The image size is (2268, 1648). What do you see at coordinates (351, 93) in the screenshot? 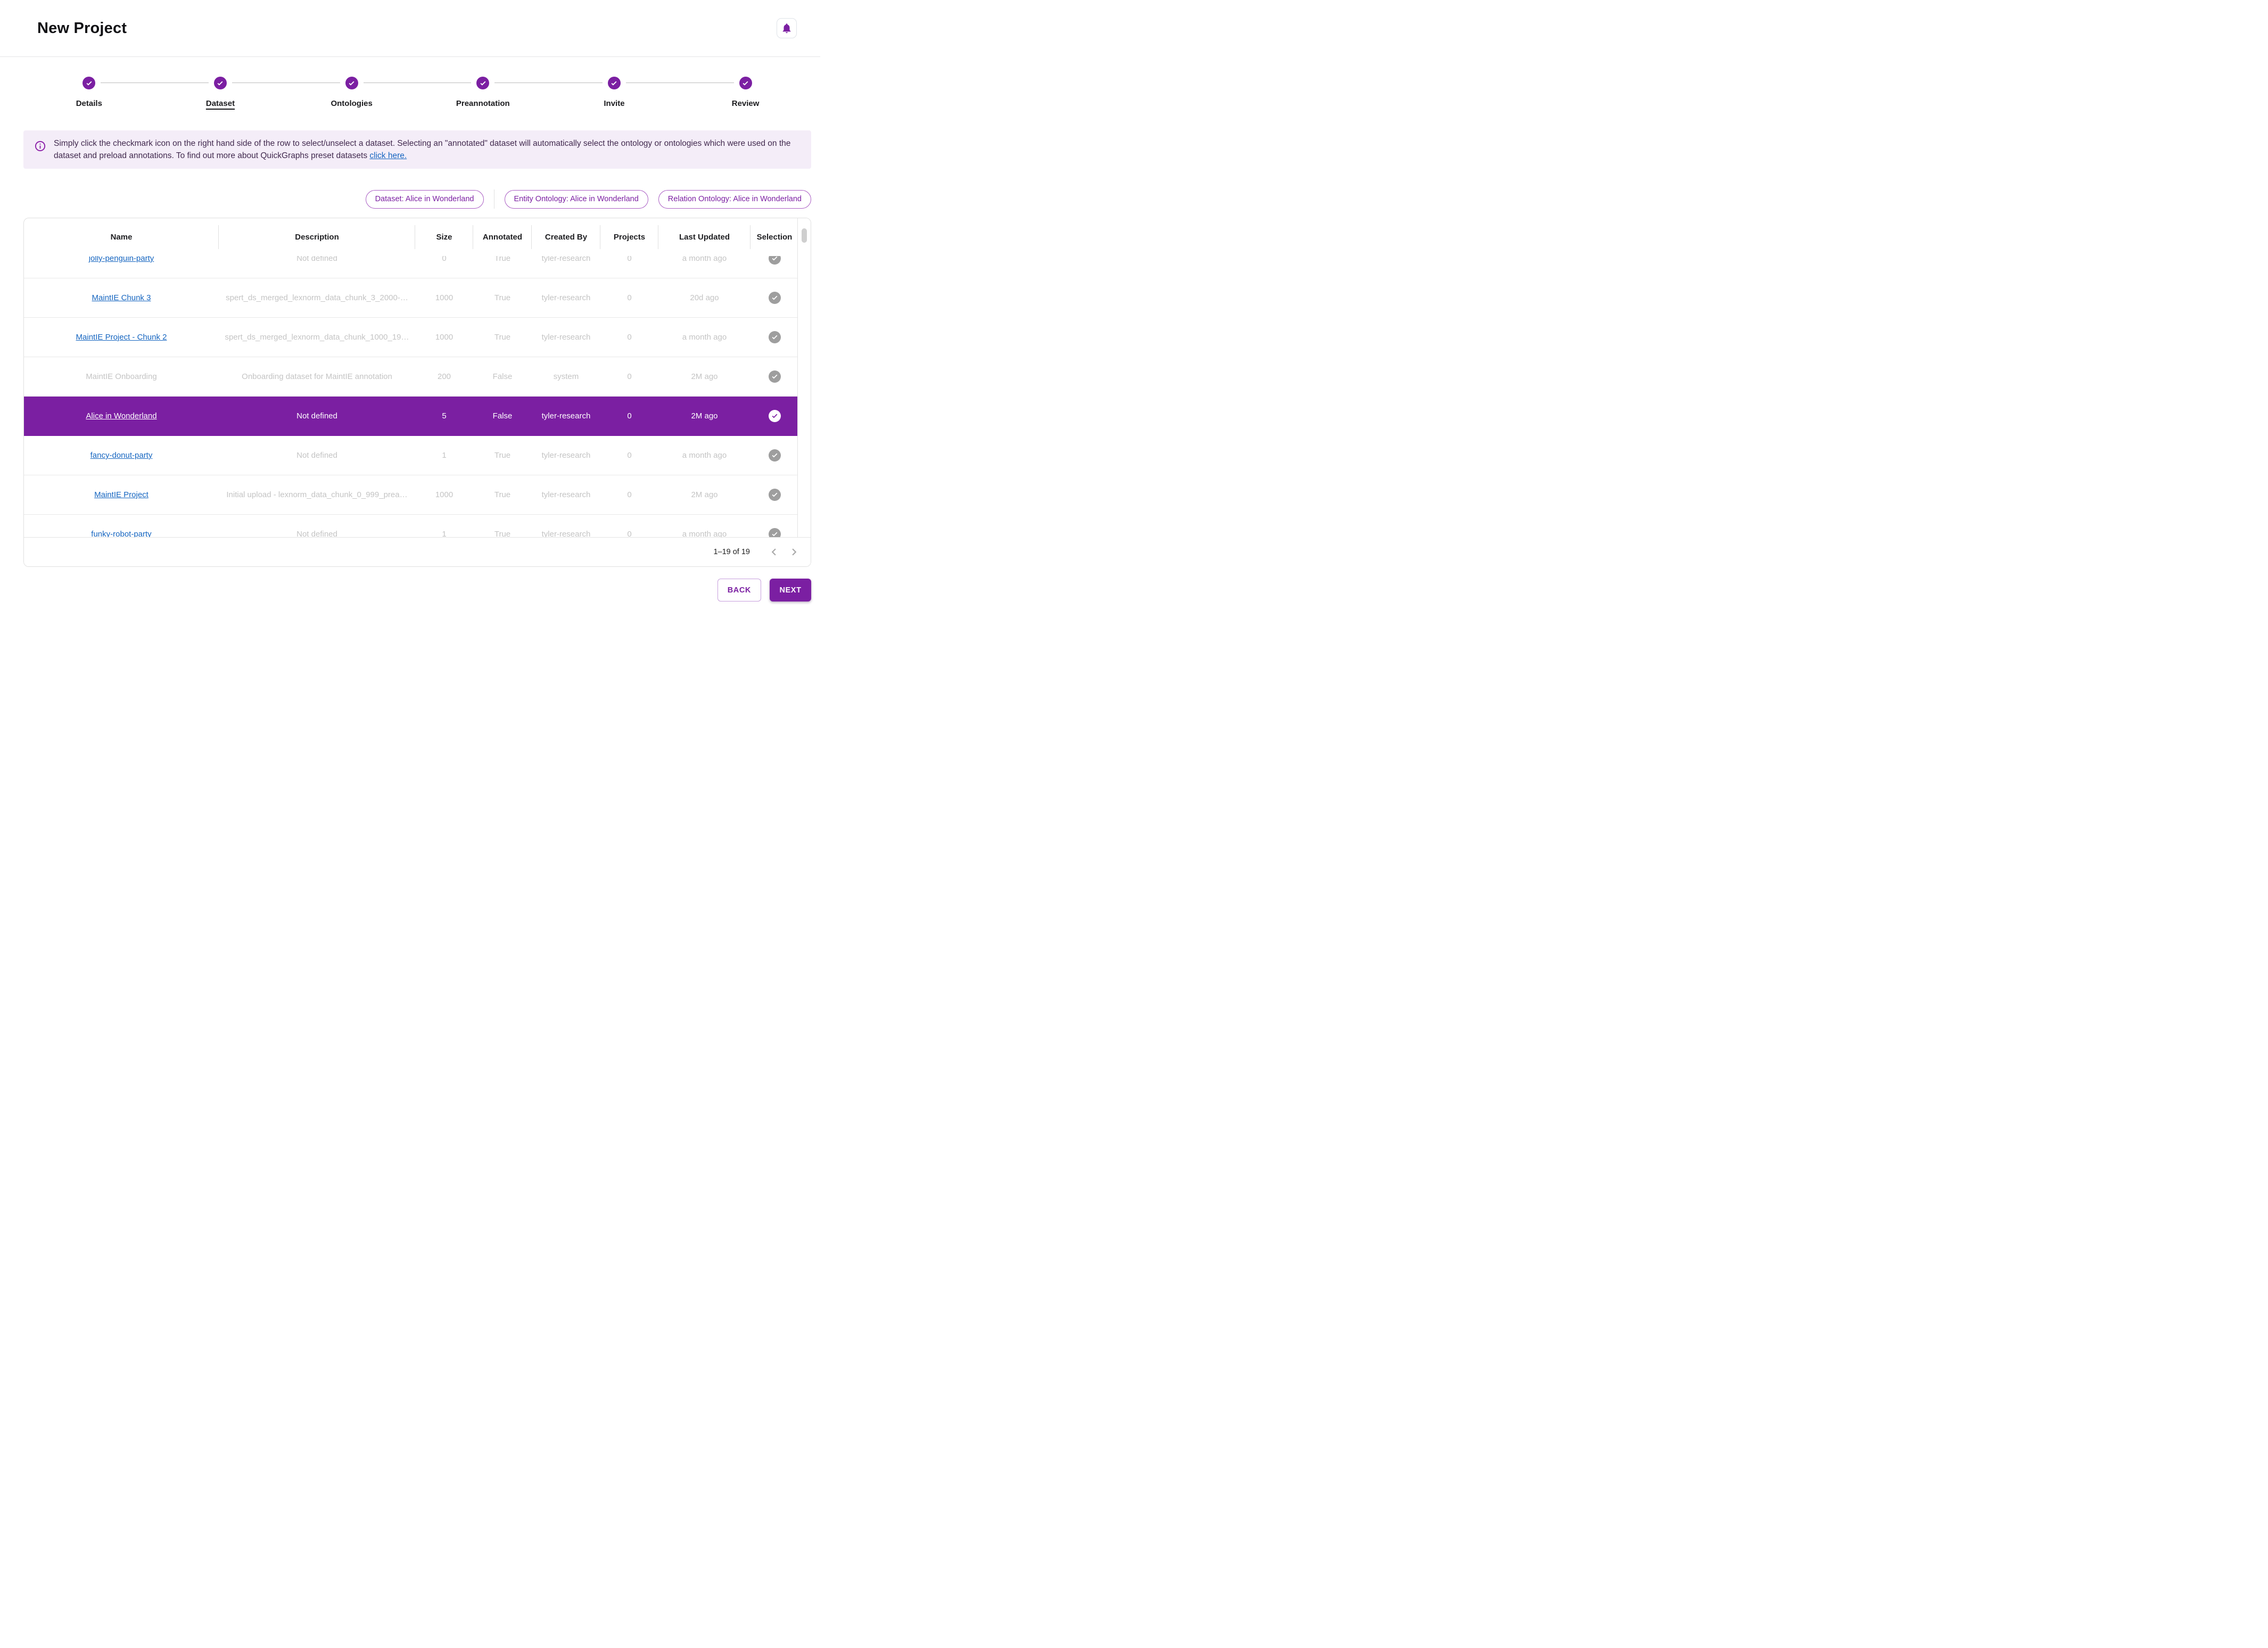
I see `step-ontologies: Ontologies` at bounding box center [351, 93].